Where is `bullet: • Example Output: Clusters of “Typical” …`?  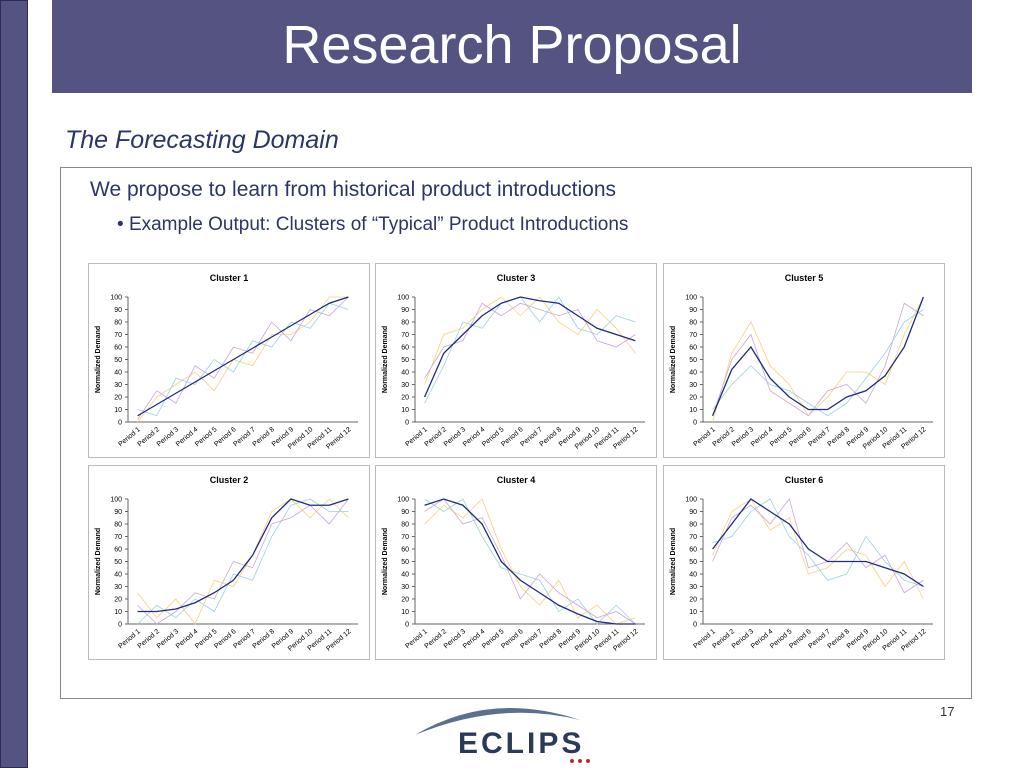
bullet: • Example Output: Clusters of “Typical” … is located at coordinates (373, 224).